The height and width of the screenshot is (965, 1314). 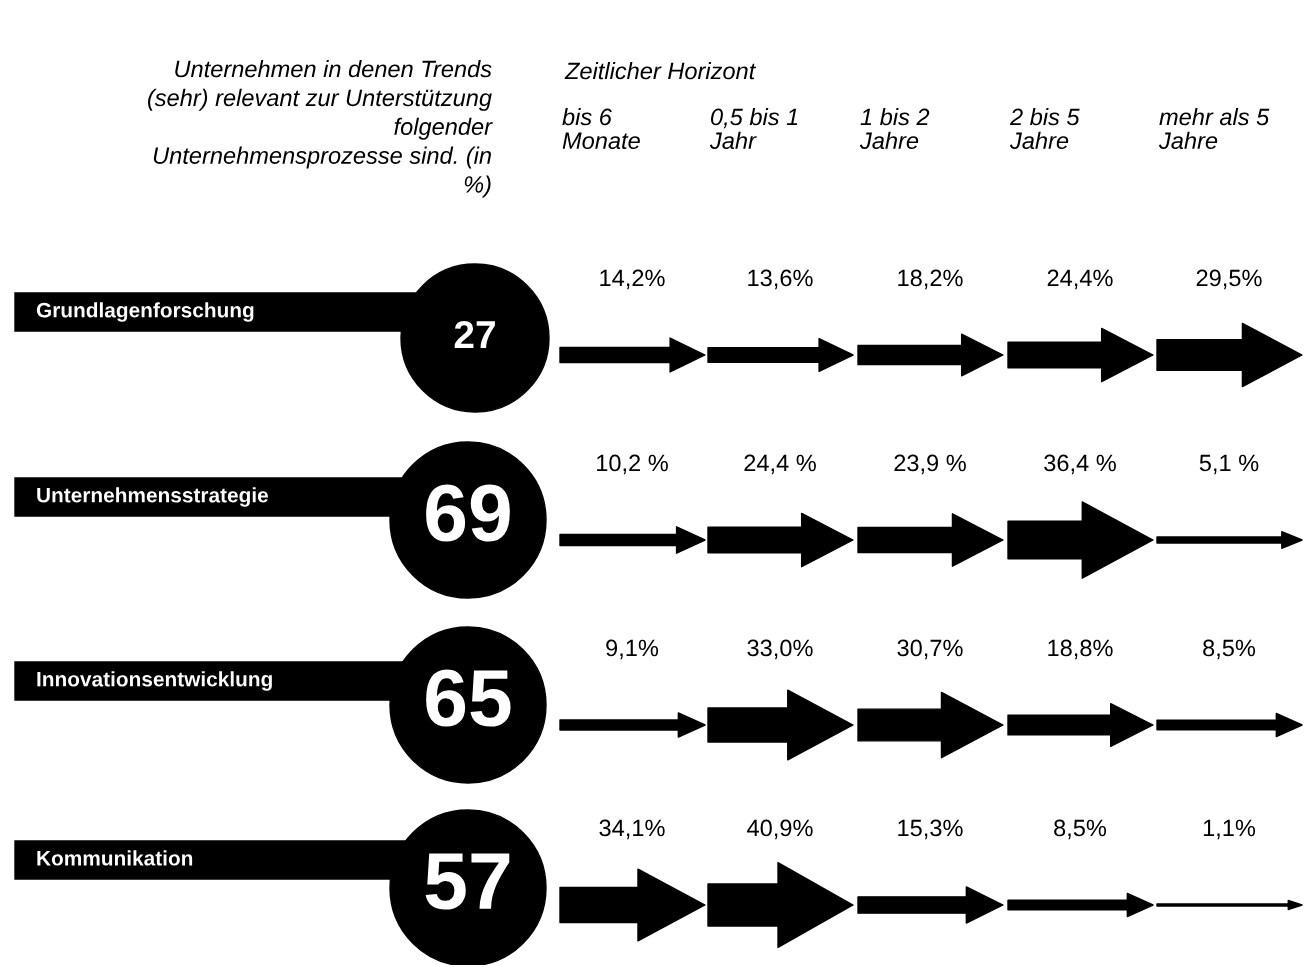 I want to click on data-label: 10,2 %, so click(x=632, y=464).